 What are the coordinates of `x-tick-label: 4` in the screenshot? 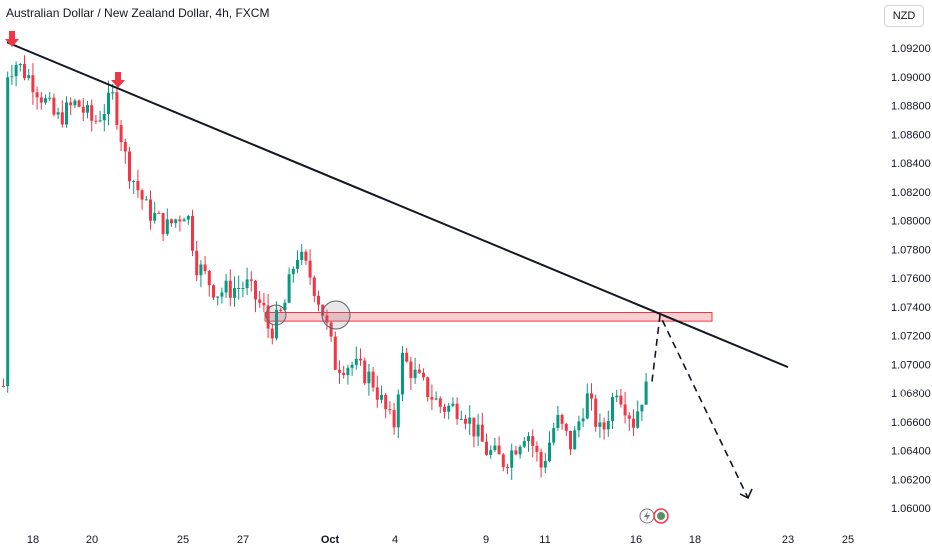 It's located at (395, 540).